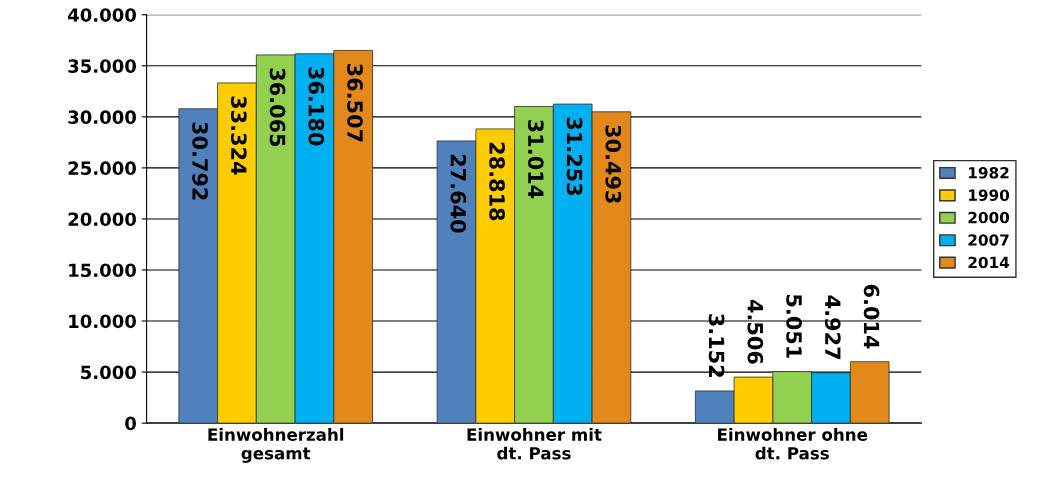  I want to click on data-label: 31.253, so click(574, 156).